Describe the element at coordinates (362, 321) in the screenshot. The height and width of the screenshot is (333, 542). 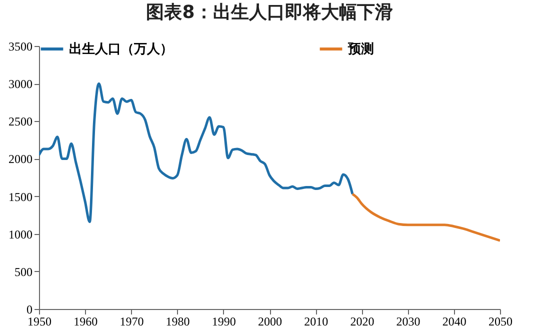
I see `x-tick-label: 2020` at that location.